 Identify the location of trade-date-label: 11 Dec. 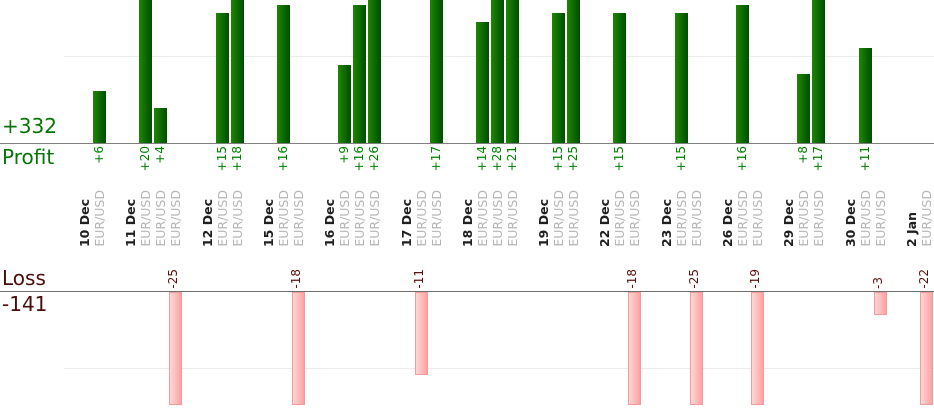
(131, 222).